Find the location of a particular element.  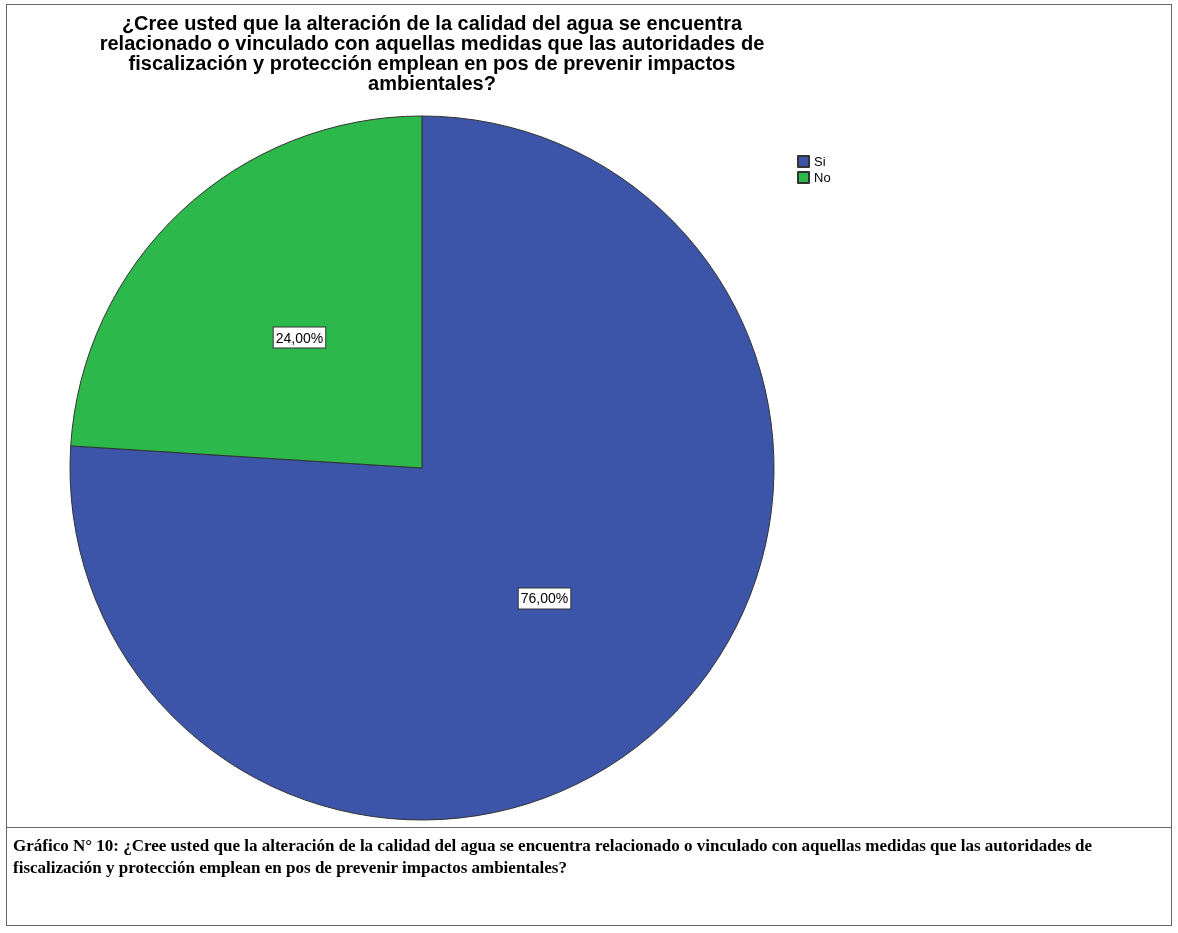

data-label: 76,00% is located at coordinates (544, 598).